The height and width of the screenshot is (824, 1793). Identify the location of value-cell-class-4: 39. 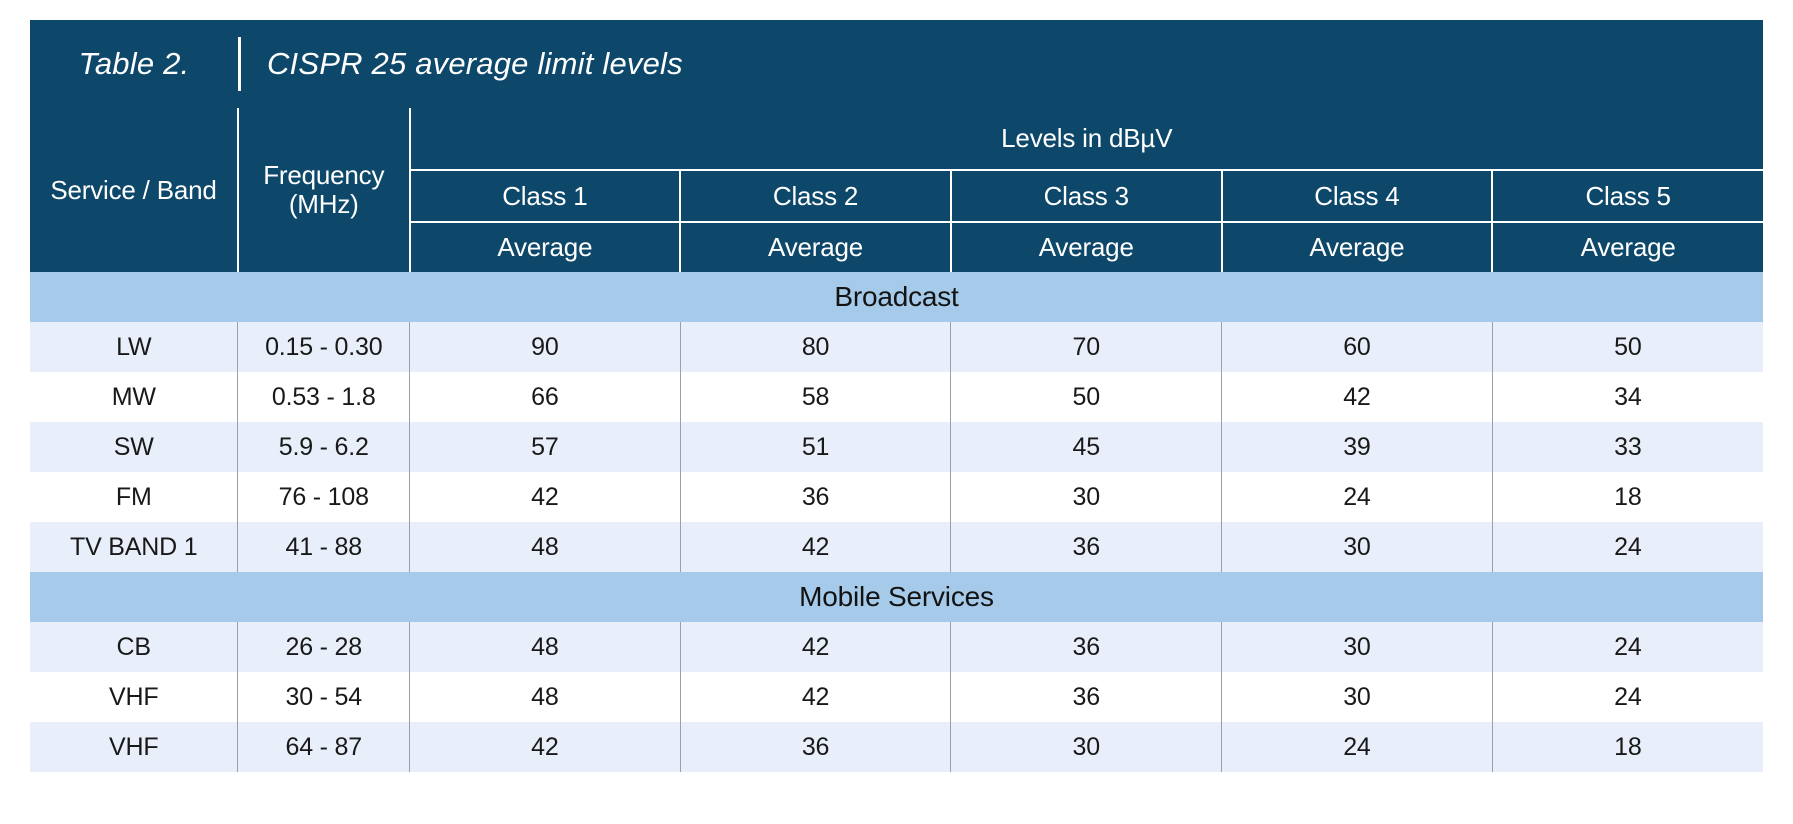
(1357, 447).